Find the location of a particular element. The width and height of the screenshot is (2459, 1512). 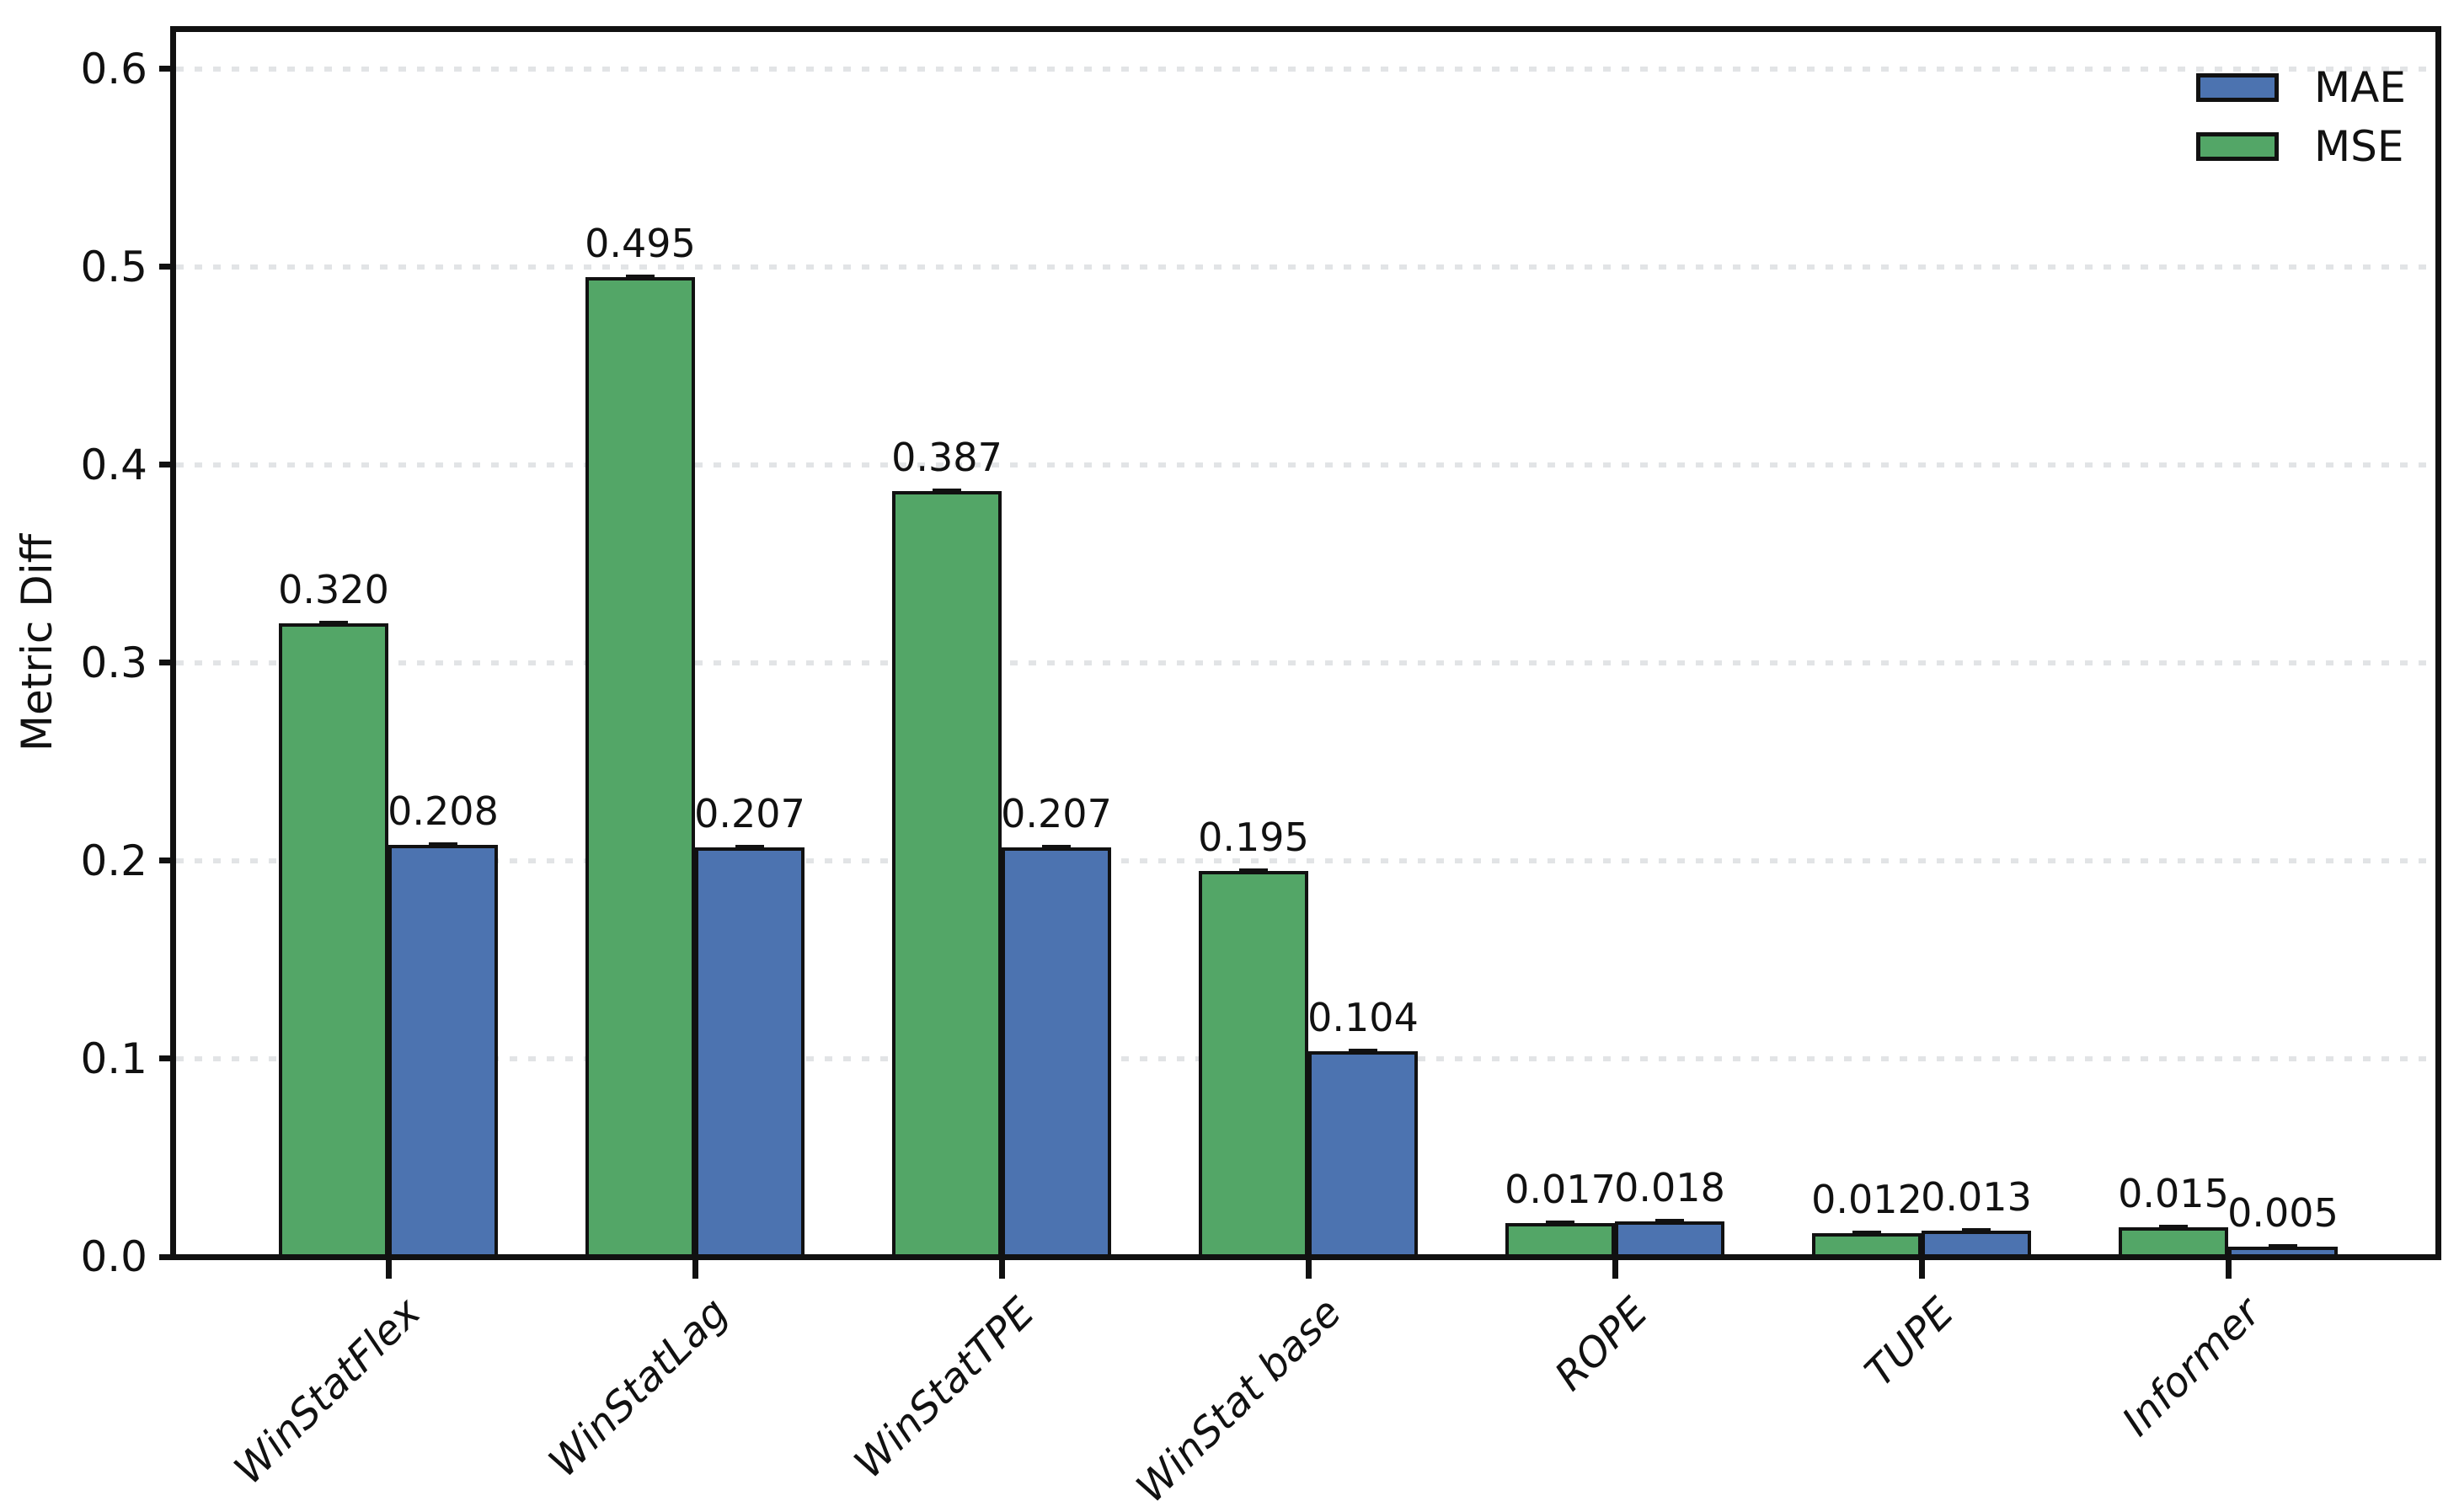

x-axis-tick-label: TUPE is located at coordinates (1910, 1343).